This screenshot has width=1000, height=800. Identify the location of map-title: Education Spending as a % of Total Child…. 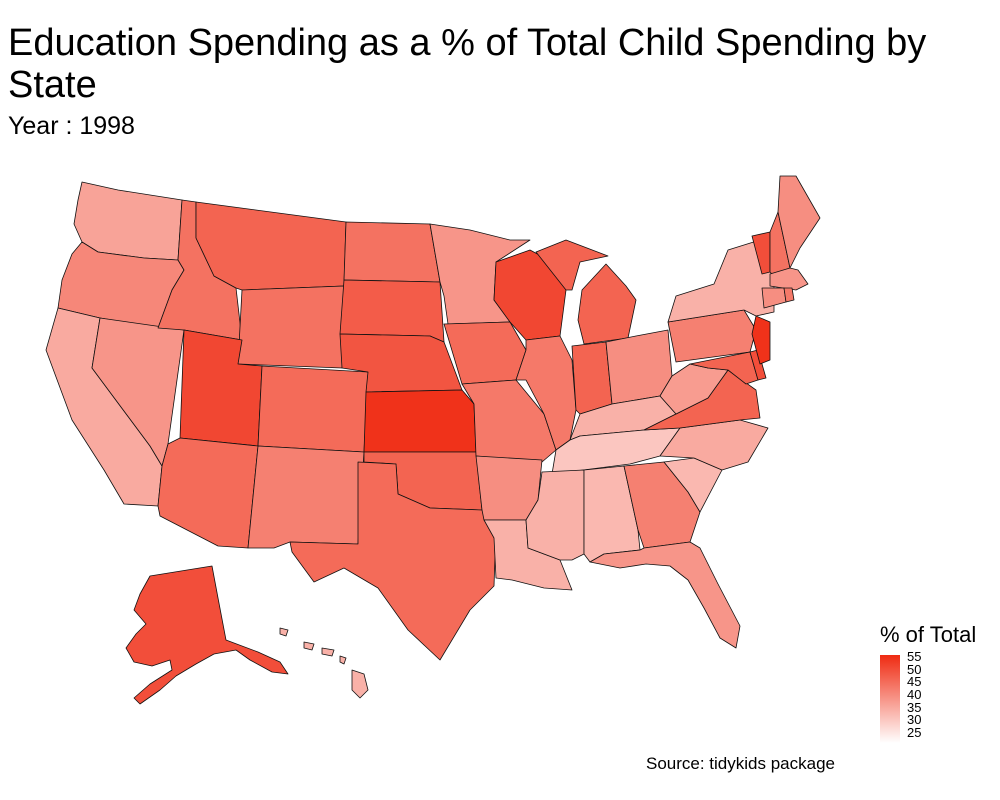
(467, 64).